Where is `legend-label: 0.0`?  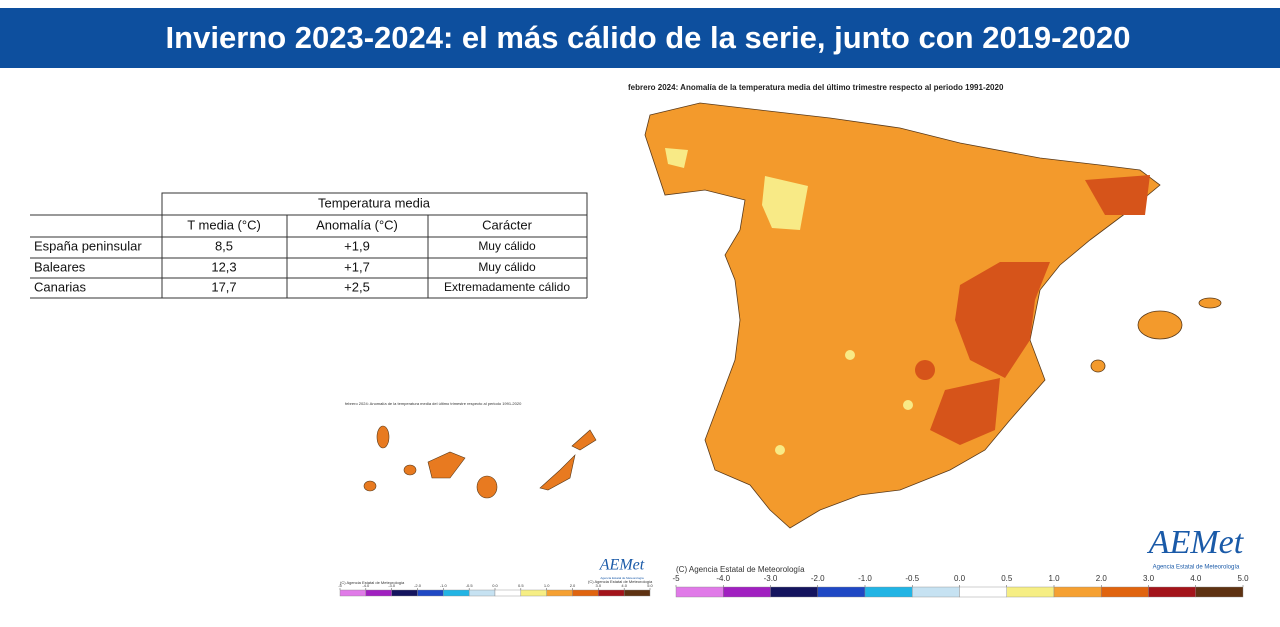 legend-label: 0.0 is located at coordinates (960, 578).